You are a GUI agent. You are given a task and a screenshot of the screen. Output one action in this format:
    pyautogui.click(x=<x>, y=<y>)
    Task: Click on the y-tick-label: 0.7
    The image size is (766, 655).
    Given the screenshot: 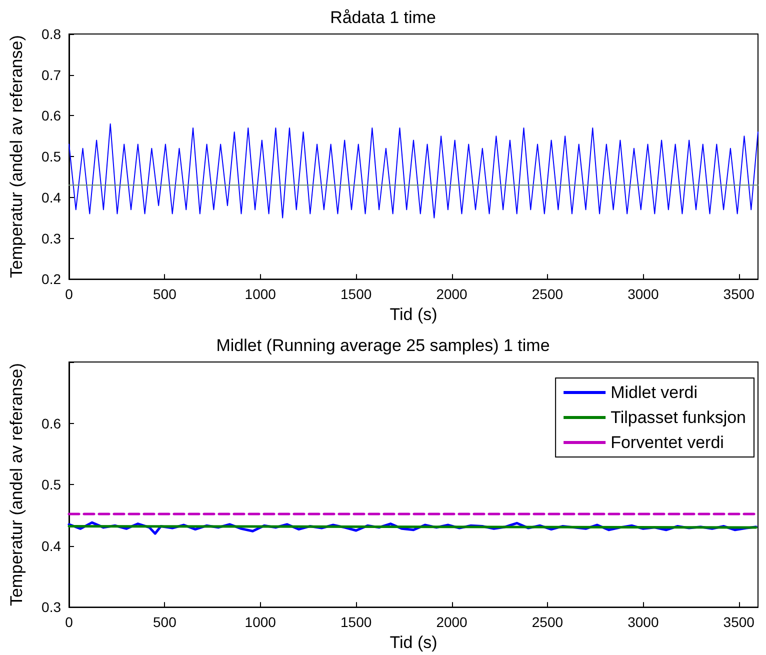 What is the action you would take?
    pyautogui.click(x=52, y=74)
    